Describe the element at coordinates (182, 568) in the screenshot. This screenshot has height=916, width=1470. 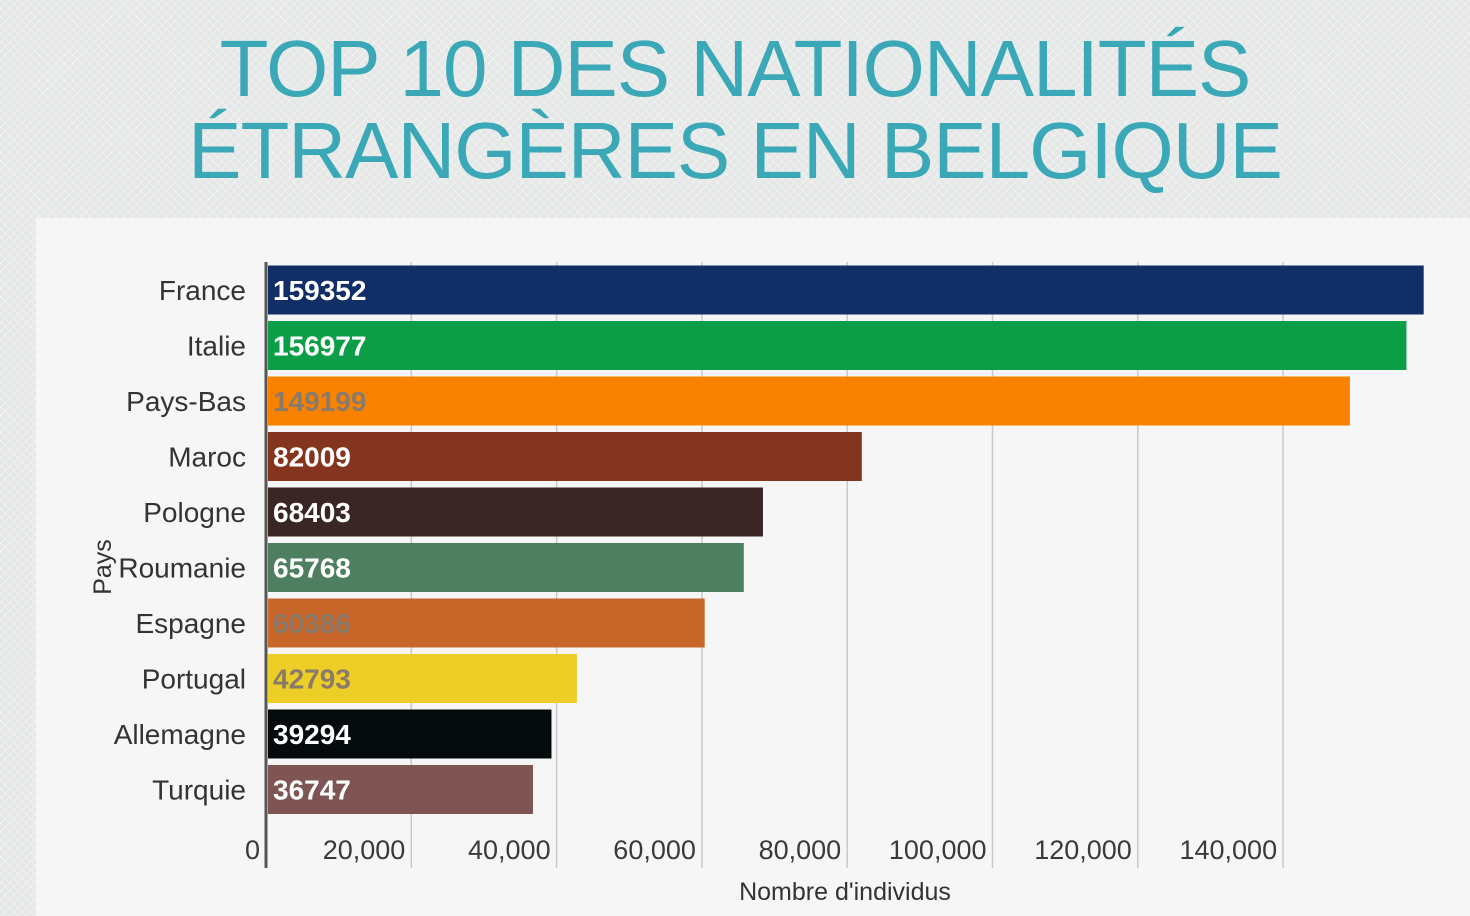
I see `category-label: Roumanie` at that location.